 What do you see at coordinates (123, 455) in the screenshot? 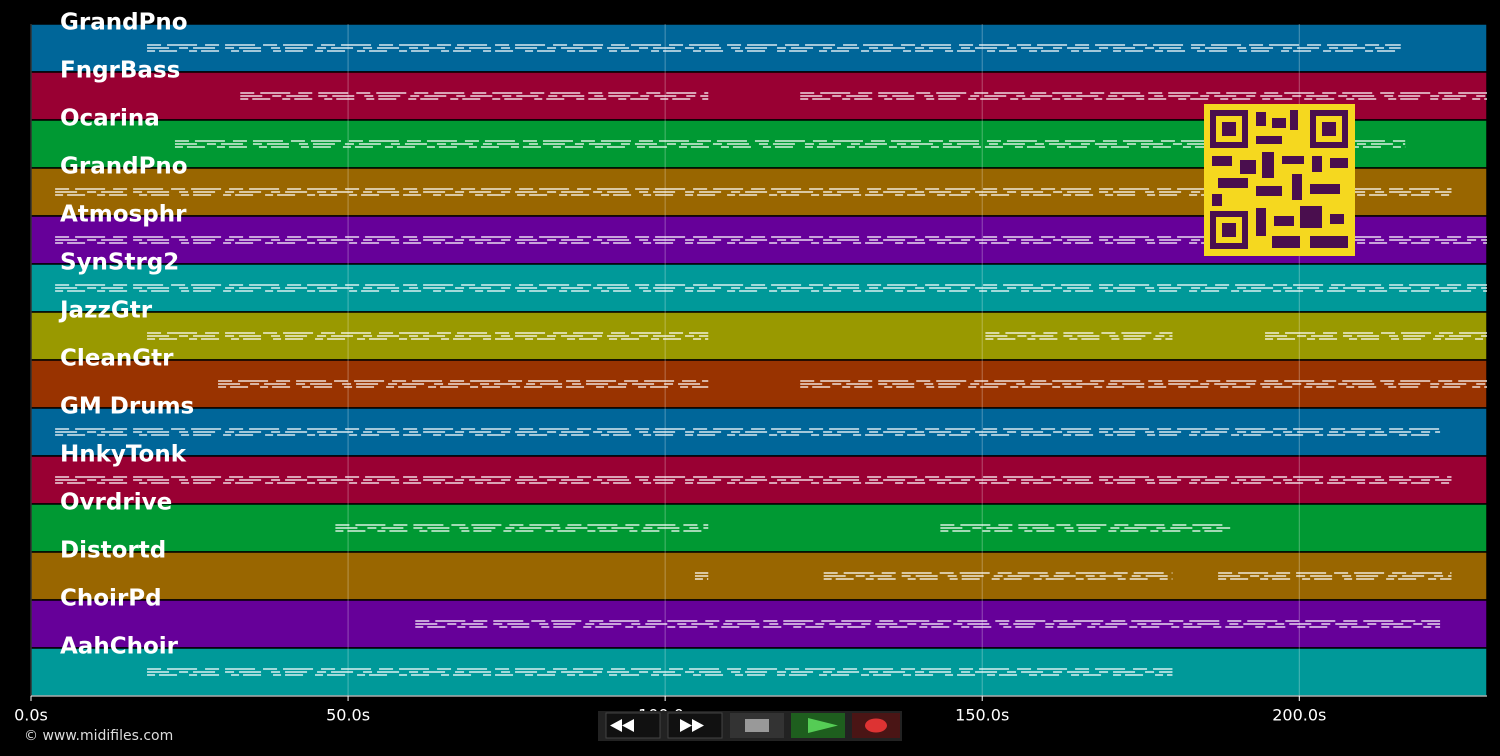
I see `track-name: HnkyTonk` at bounding box center [123, 455].